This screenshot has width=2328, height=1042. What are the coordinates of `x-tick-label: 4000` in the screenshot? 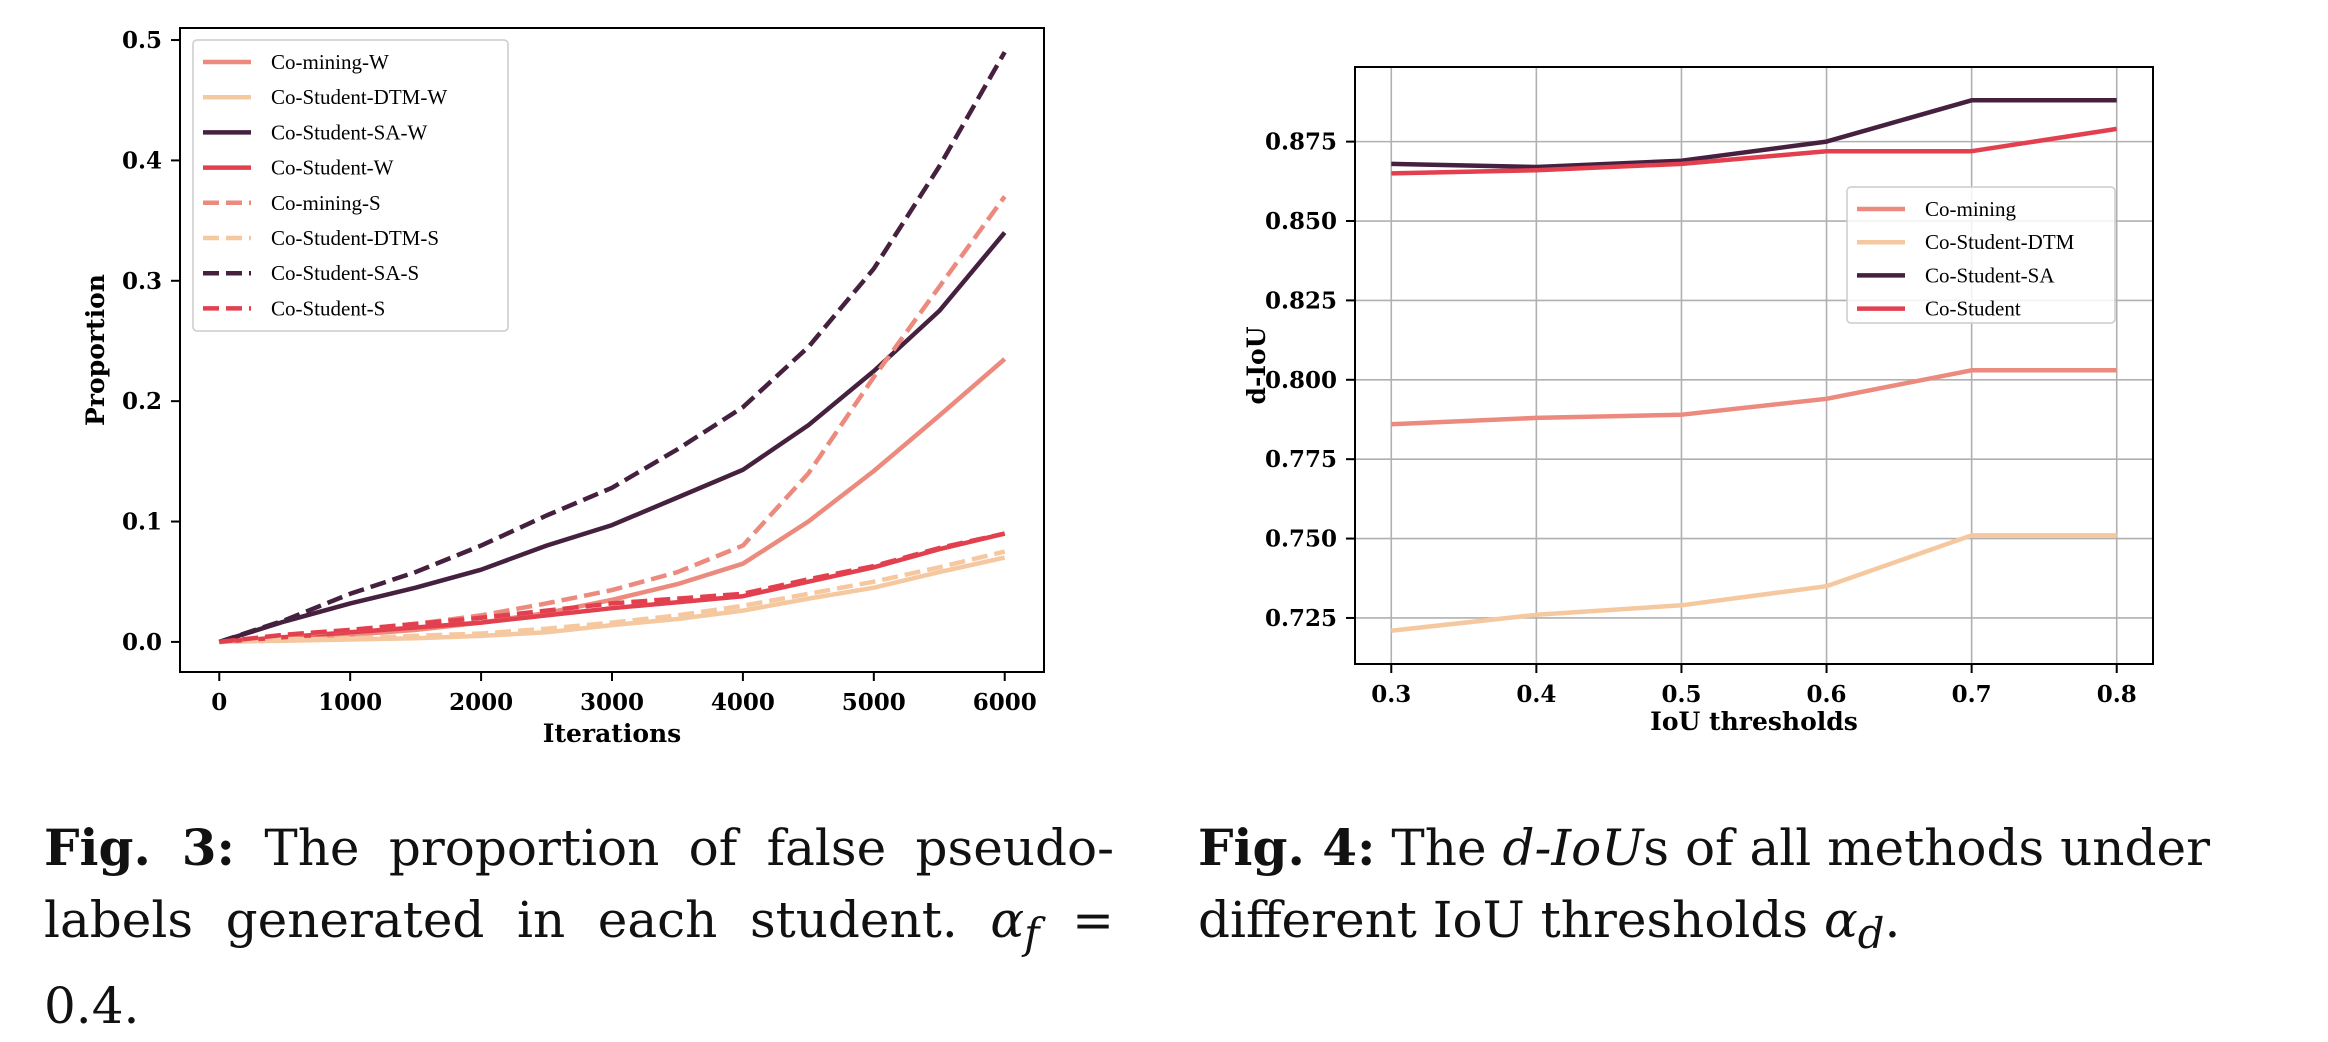 It's located at (743, 702).